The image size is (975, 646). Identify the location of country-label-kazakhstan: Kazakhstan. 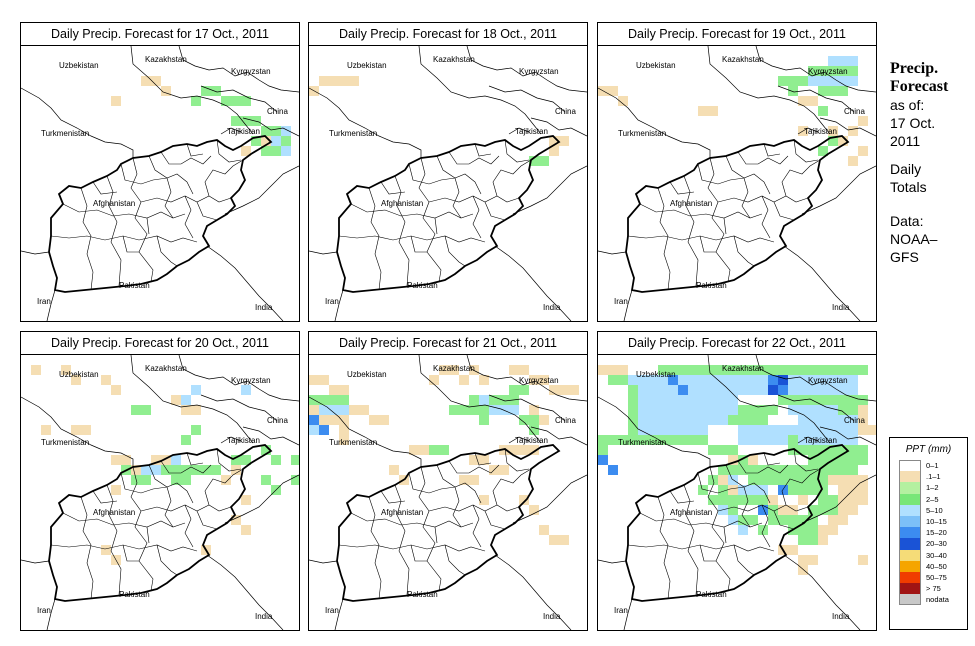
(166, 59).